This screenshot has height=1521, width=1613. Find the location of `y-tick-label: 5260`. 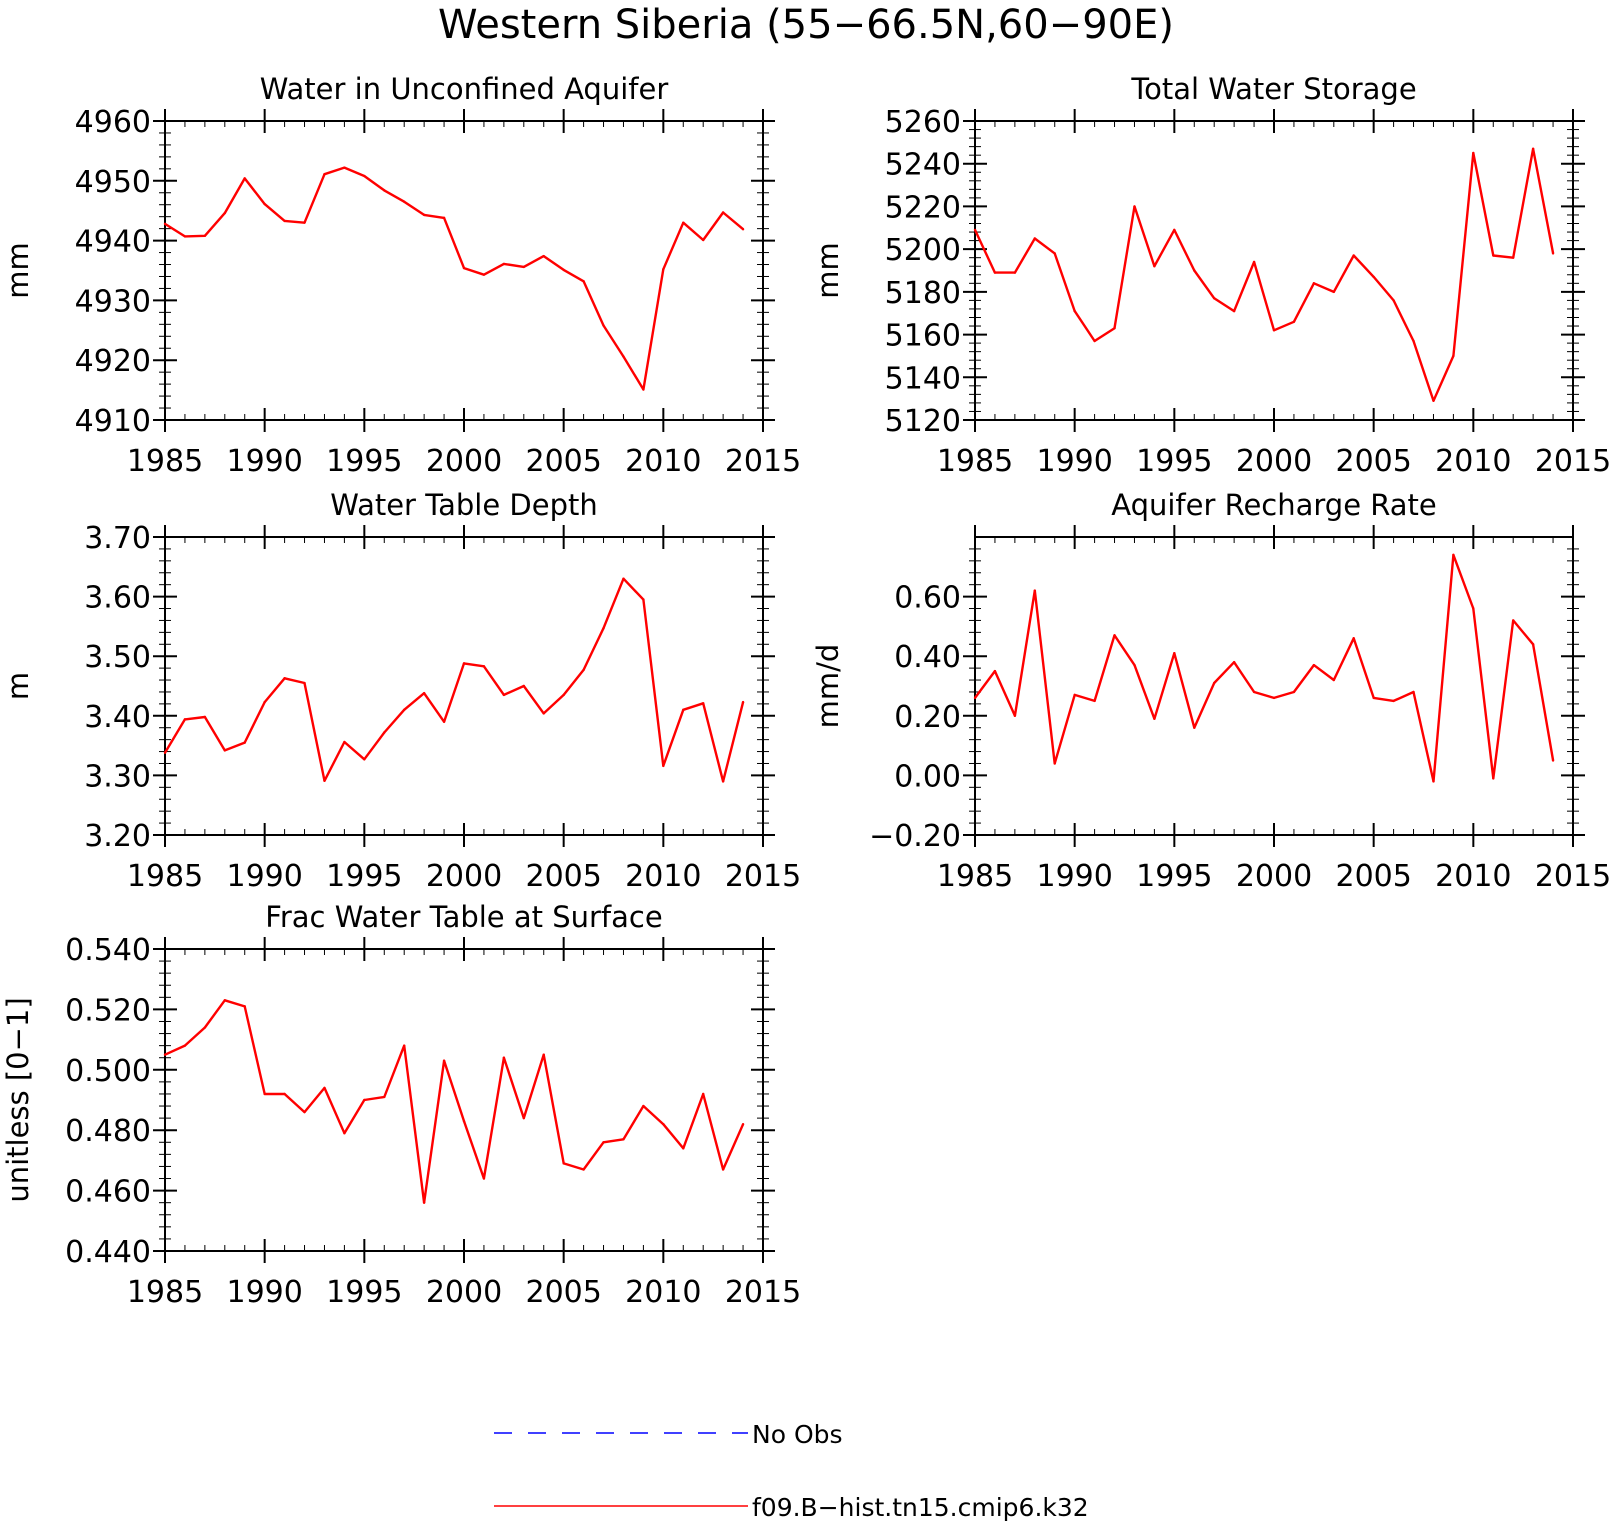

y-tick-label: 5260 is located at coordinates (923, 122).